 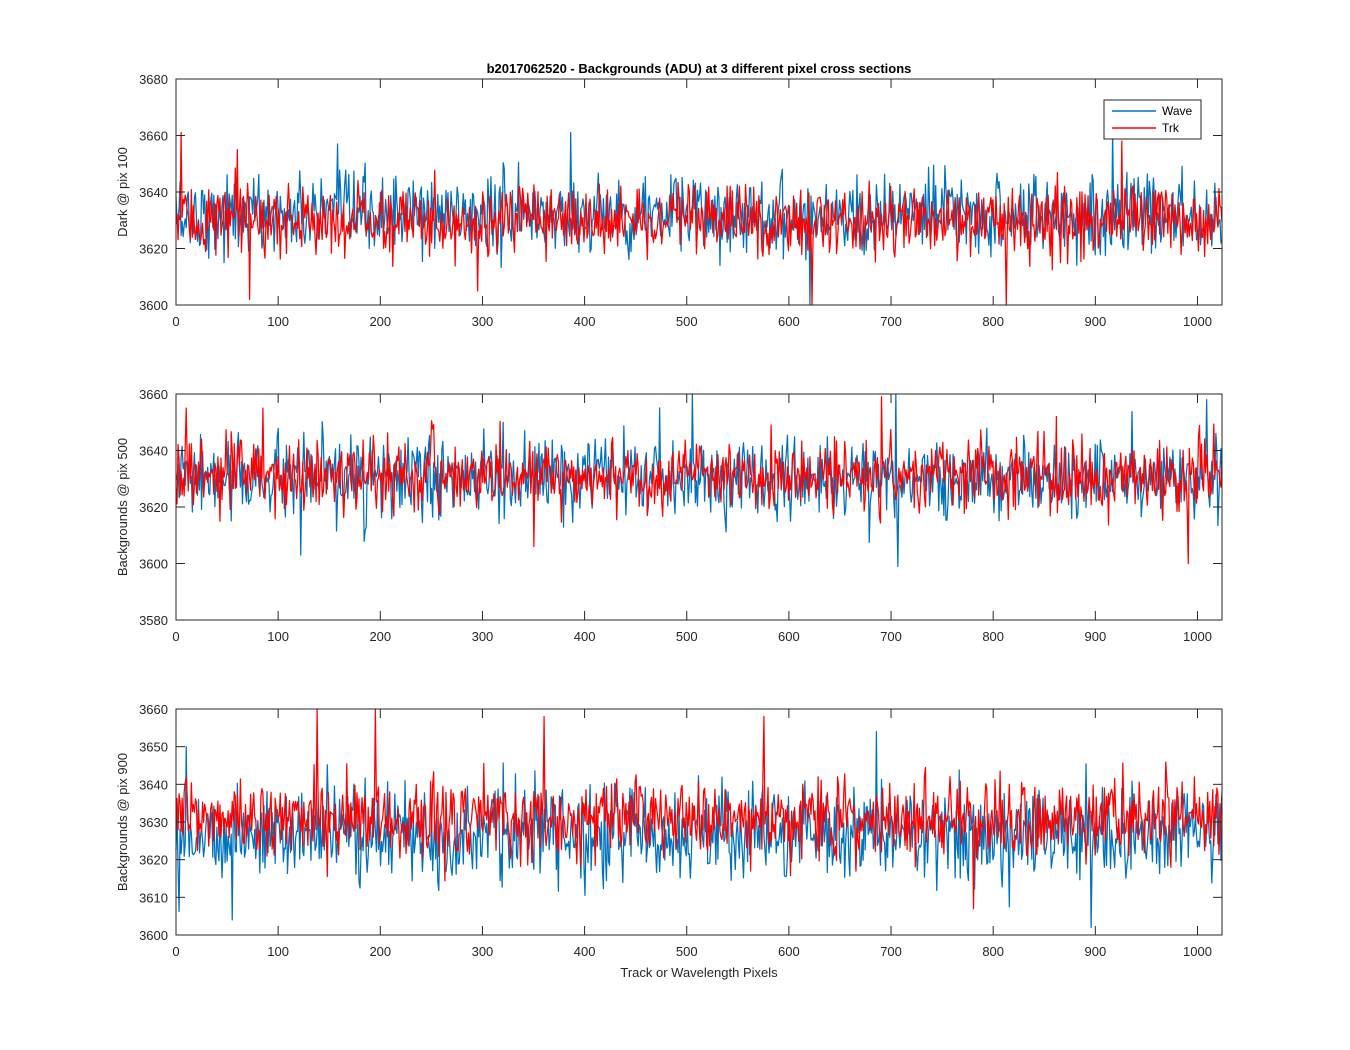 What do you see at coordinates (153, 897) in the screenshot?
I see `y-tick-label: 3610` at bounding box center [153, 897].